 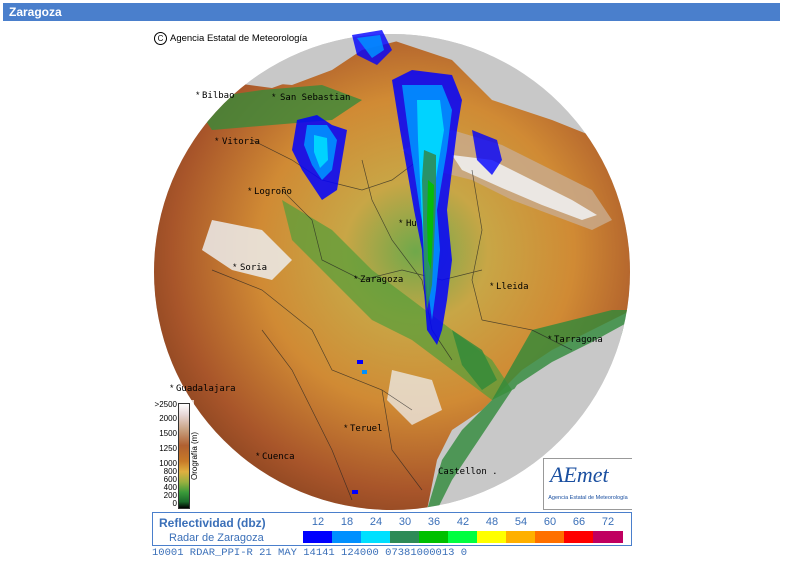 I want to click on city-tarragona: Tarragona, so click(x=578, y=340).